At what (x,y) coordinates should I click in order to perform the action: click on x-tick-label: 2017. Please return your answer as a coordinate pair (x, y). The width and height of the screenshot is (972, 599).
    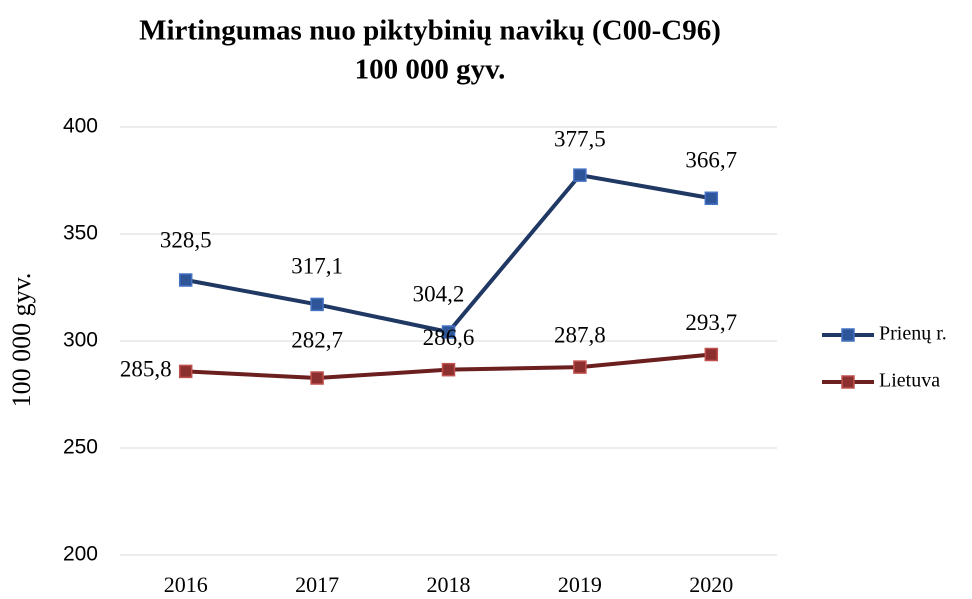
    Looking at the image, I should click on (317, 584).